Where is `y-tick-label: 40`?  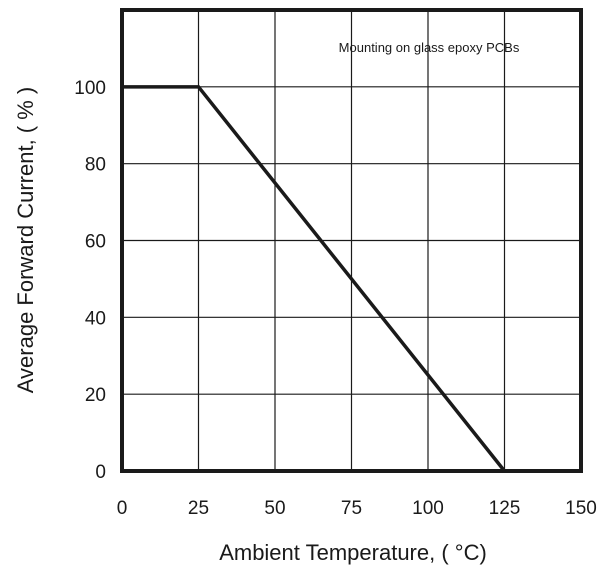 y-tick-label: 40 is located at coordinates (95, 318).